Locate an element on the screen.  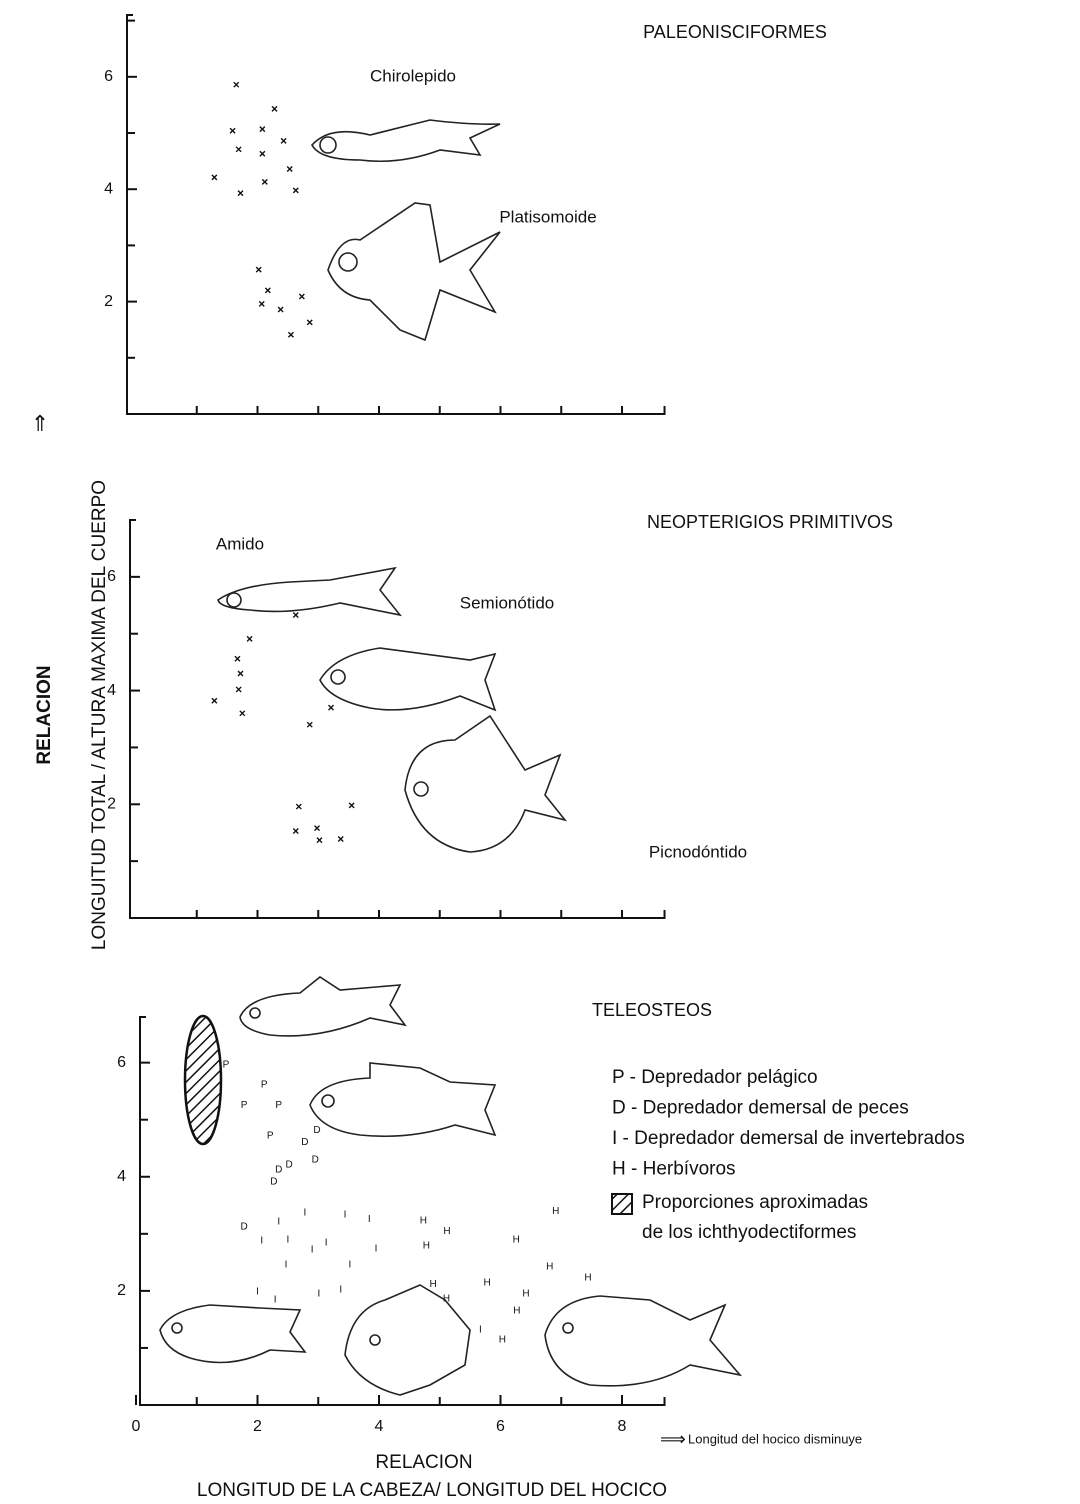
fish-label: Amido is located at coordinates (240, 543).